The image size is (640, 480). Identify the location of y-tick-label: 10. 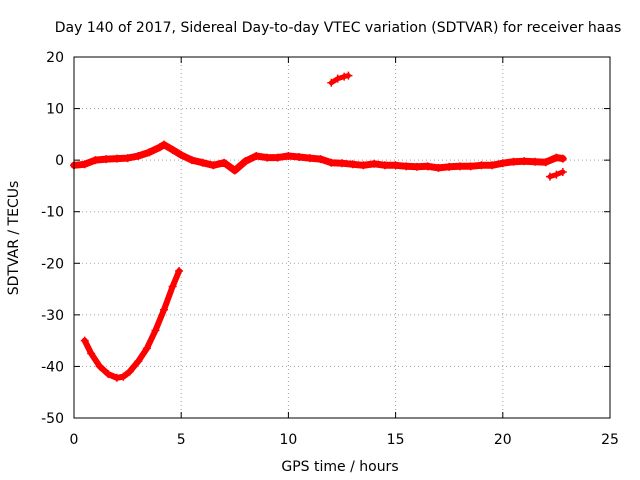
(55, 110).